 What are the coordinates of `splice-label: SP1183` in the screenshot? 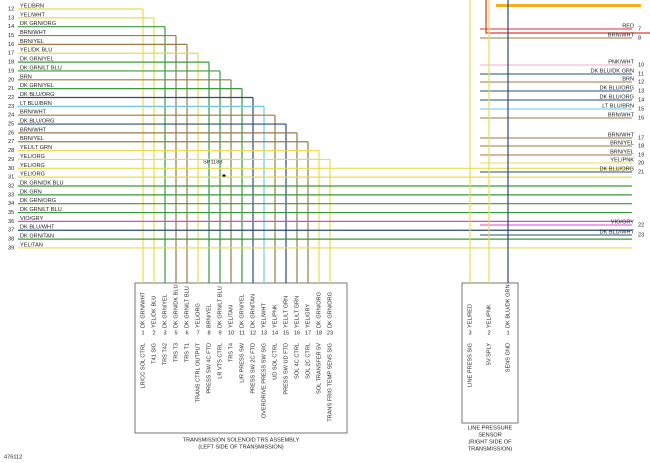 It's located at (213, 162).